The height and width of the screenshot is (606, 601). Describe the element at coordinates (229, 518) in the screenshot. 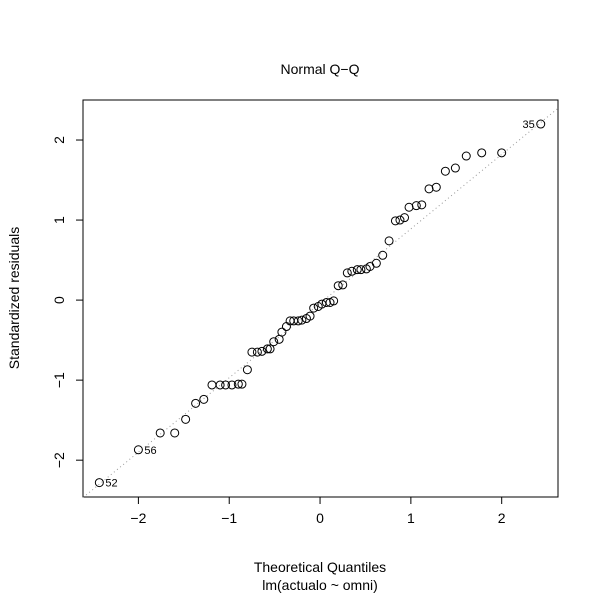

I see `x-tick-label: −1` at that location.